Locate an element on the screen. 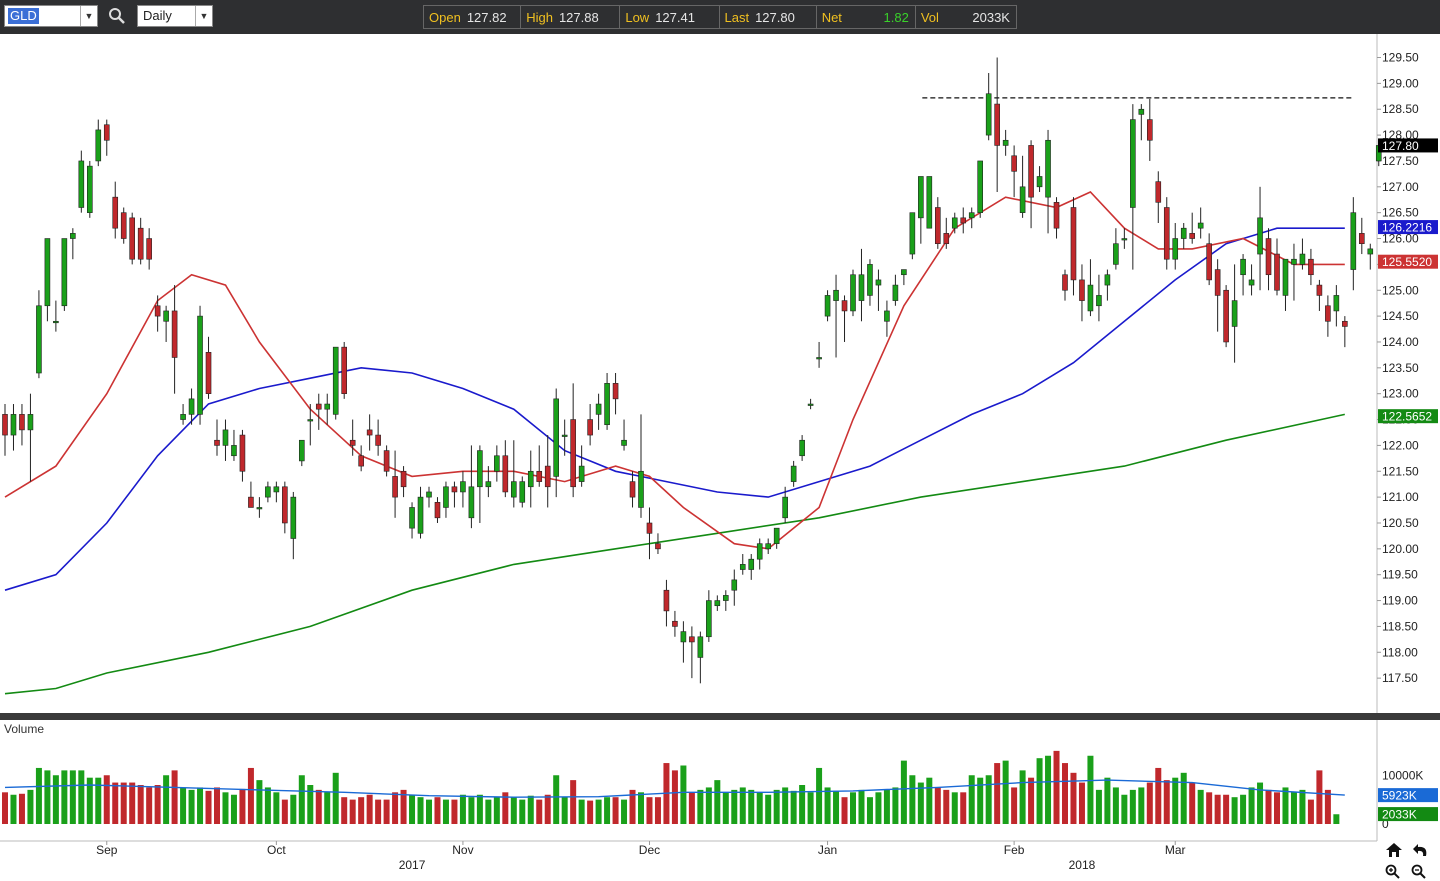 This screenshot has width=1440, height=881. quote-vol-label: Vol is located at coordinates (929, 17).